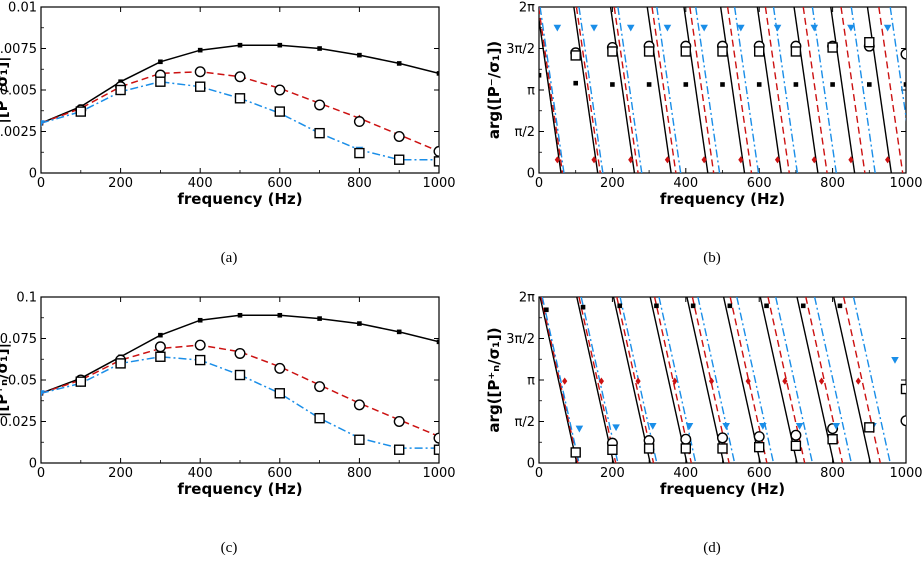 This screenshot has width=922, height=564. Describe the element at coordinates (229, 258) in the screenshot. I see `panel-caption: (a)` at that location.